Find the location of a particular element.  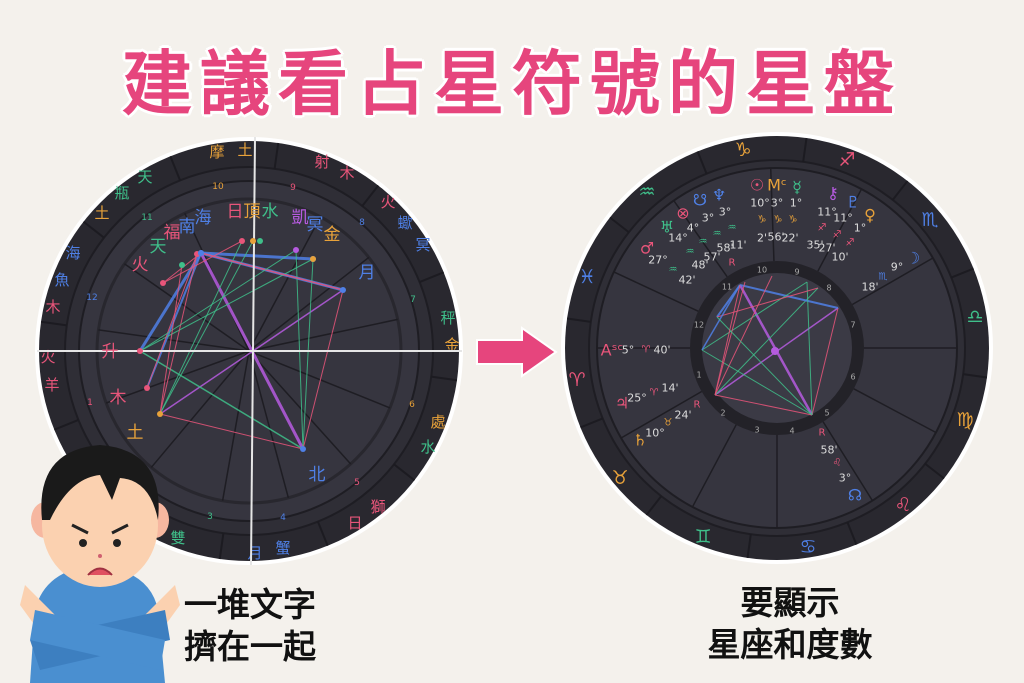

zodiac-sign-label: 獅 is located at coordinates (377, 507).